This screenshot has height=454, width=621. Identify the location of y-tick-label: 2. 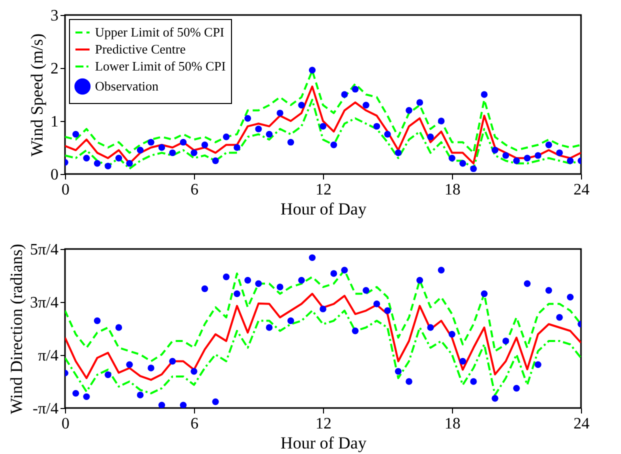
(54, 69).